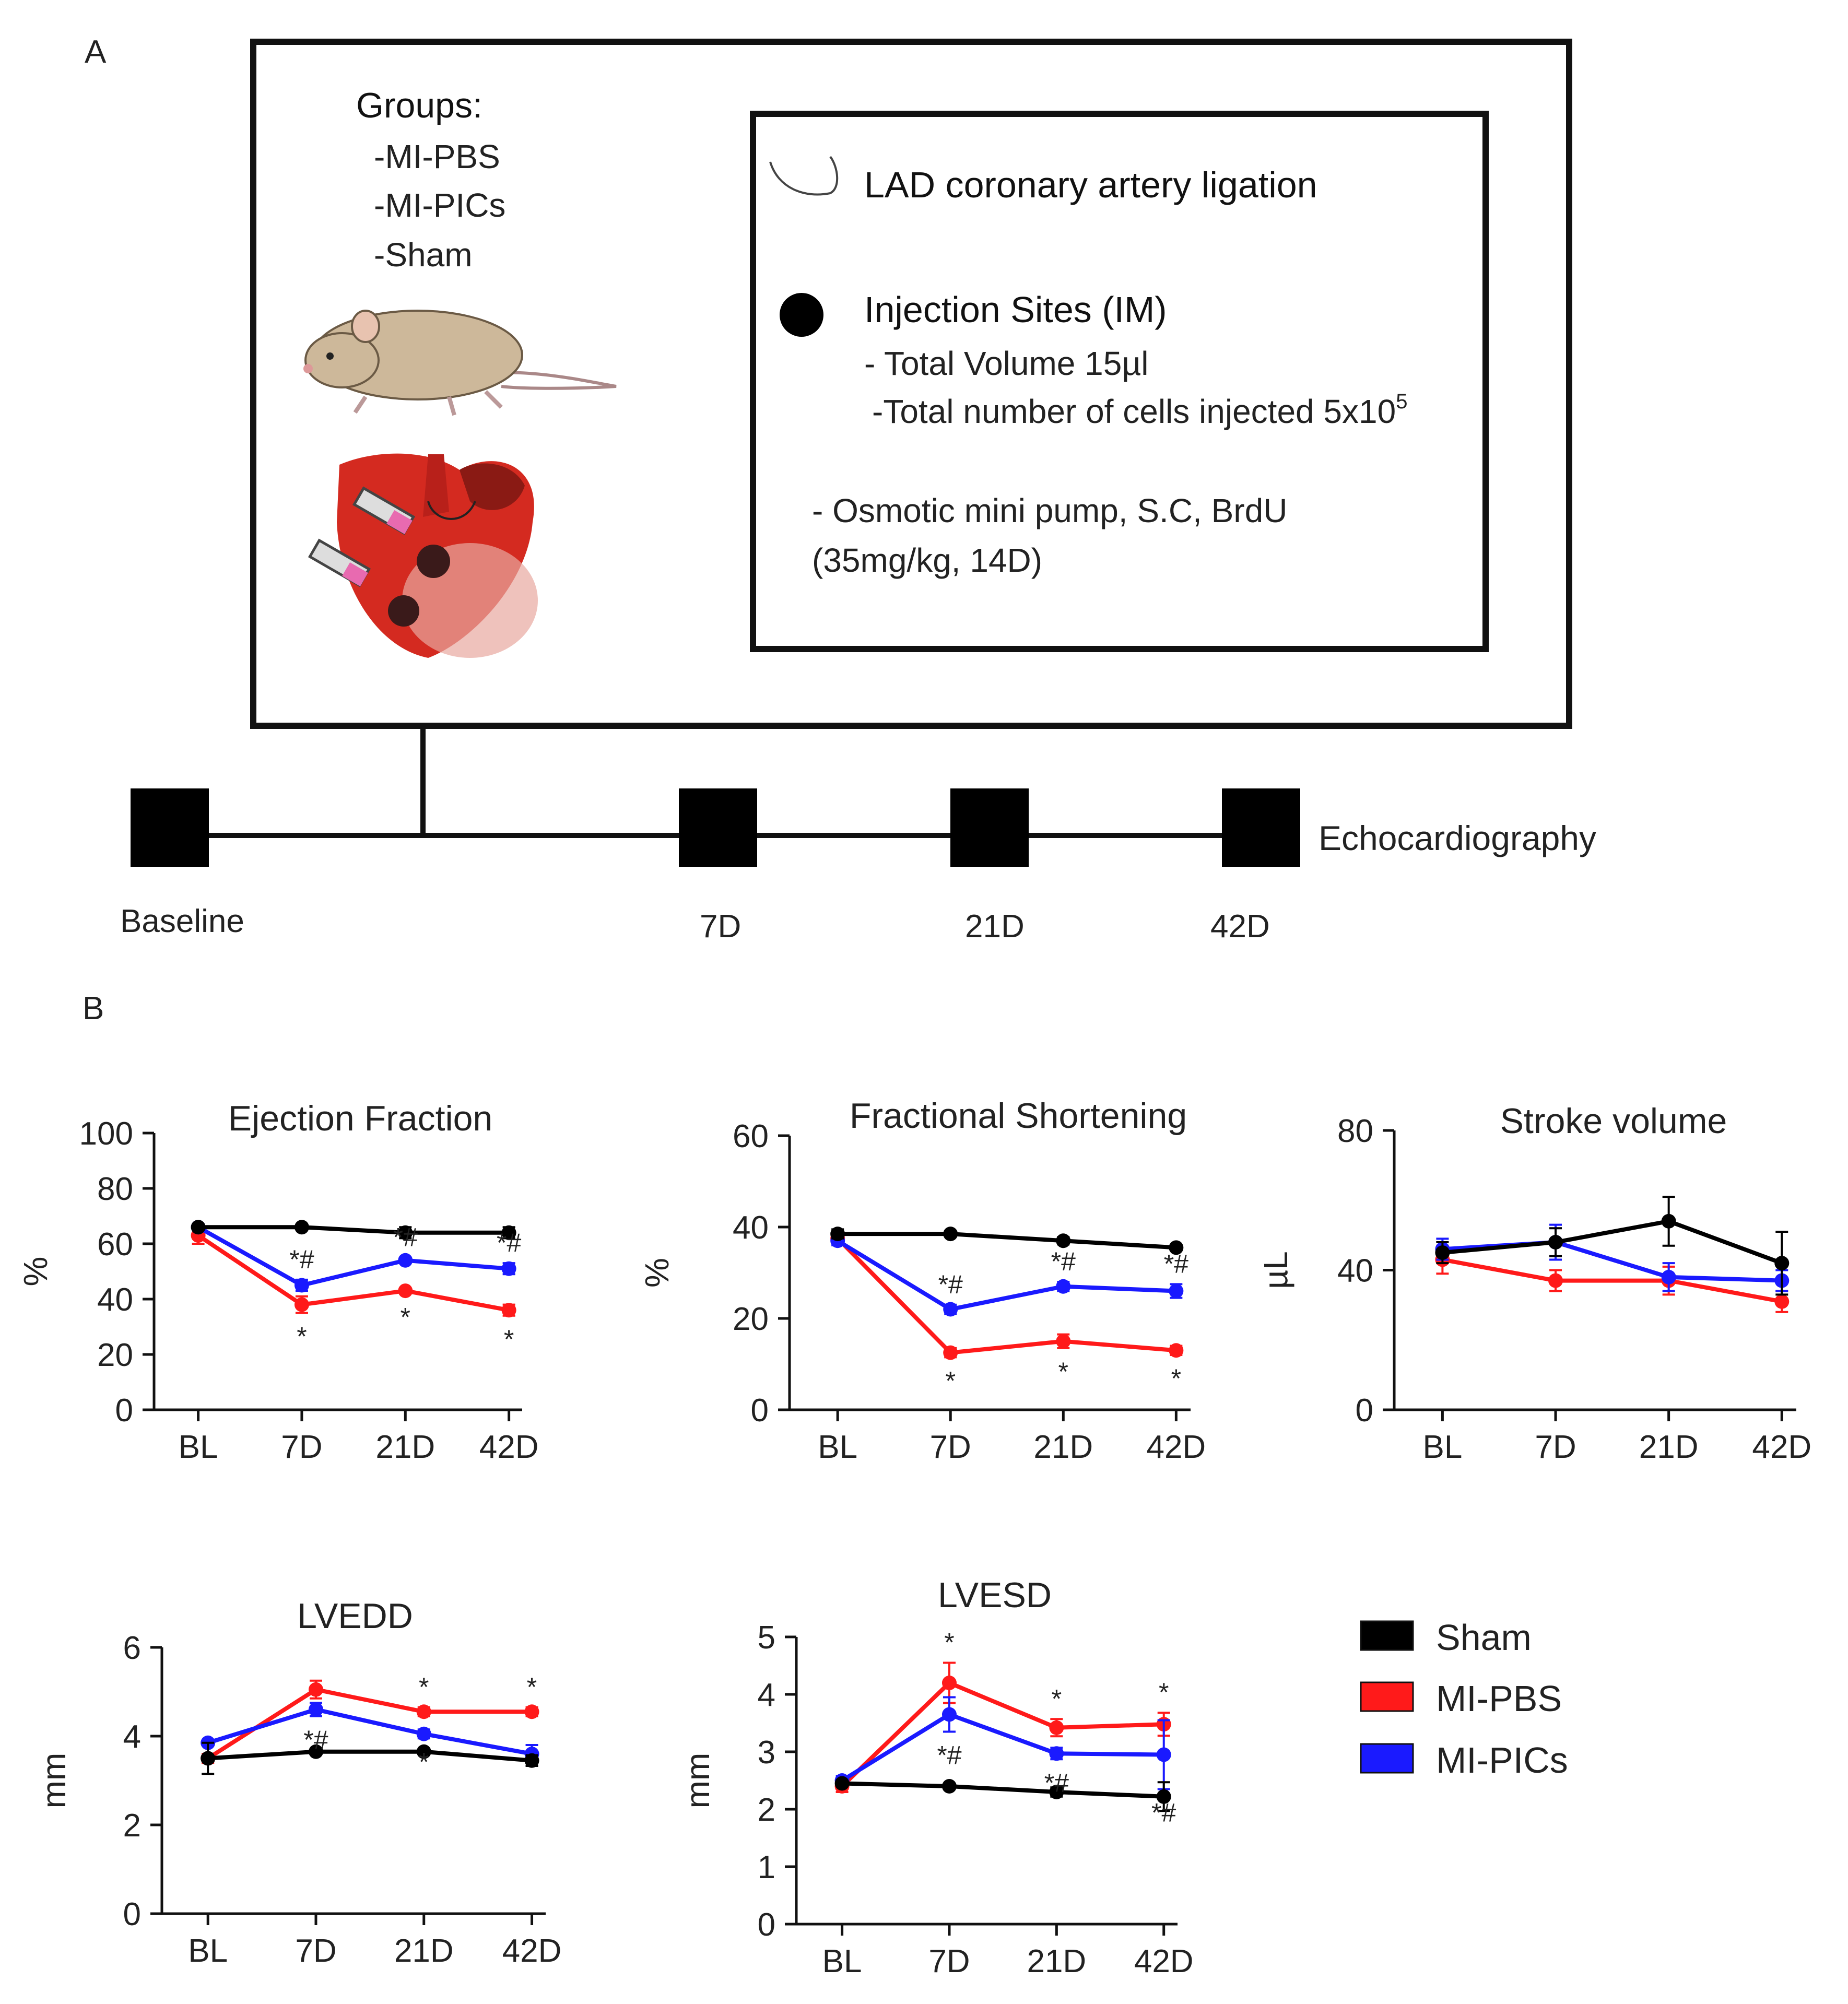 Image resolution: width=1848 pixels, height=2004 pixels. What do you see at coordinates (1261, 827) in the screenshot?
I see `timeline-marker-42d` at bounding box center [1261, 827].